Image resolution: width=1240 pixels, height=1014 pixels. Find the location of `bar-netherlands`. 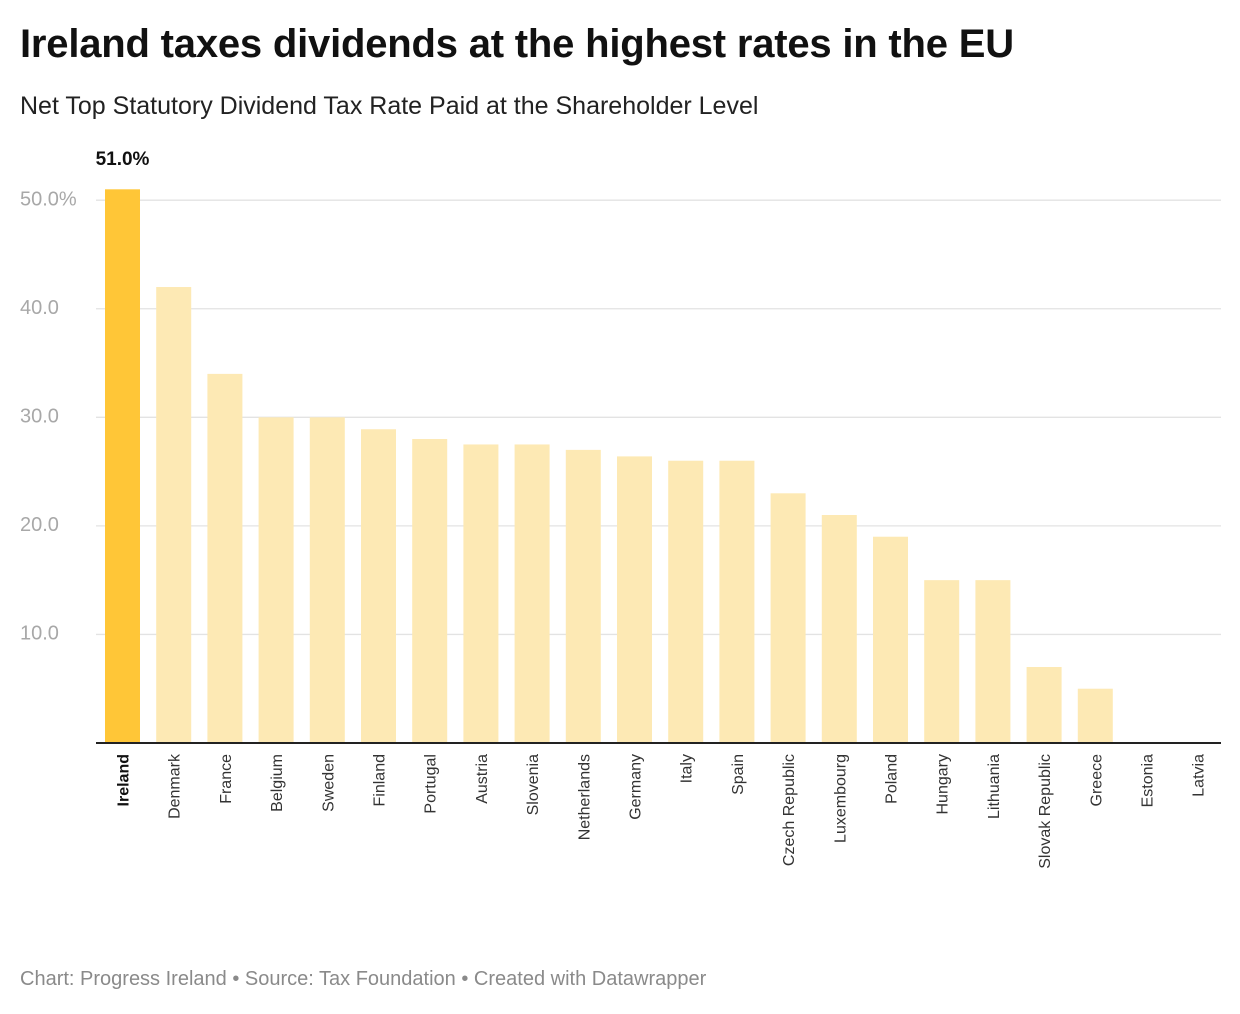

bar-netherlands is located at coordinates (583, 596).